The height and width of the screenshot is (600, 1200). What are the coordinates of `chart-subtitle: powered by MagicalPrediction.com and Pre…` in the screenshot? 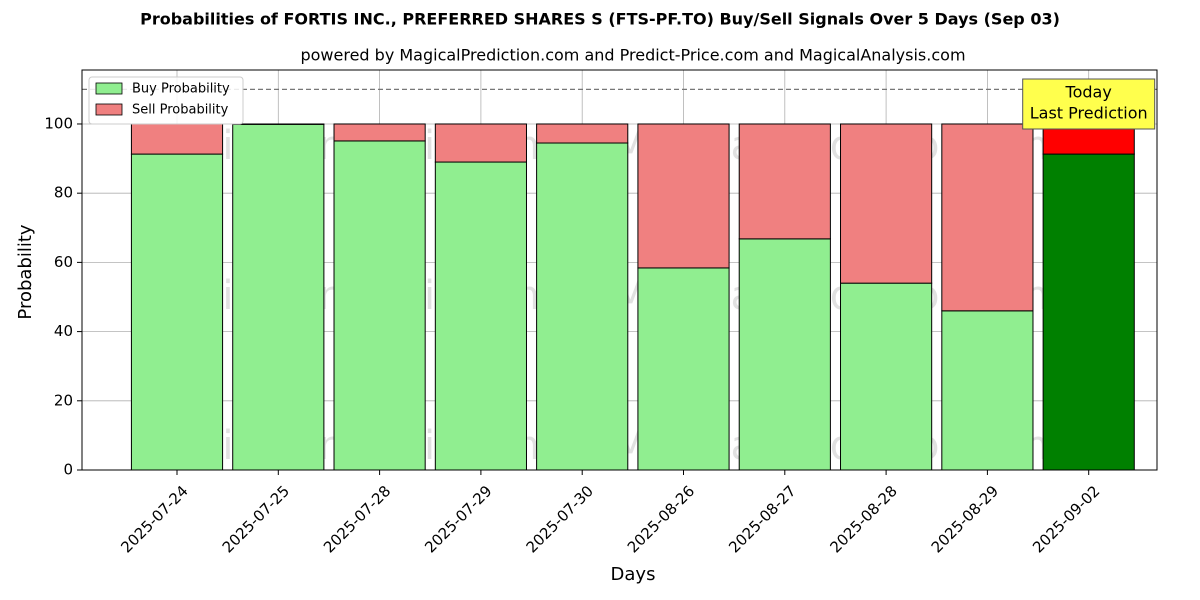 It's located at (632, 55).